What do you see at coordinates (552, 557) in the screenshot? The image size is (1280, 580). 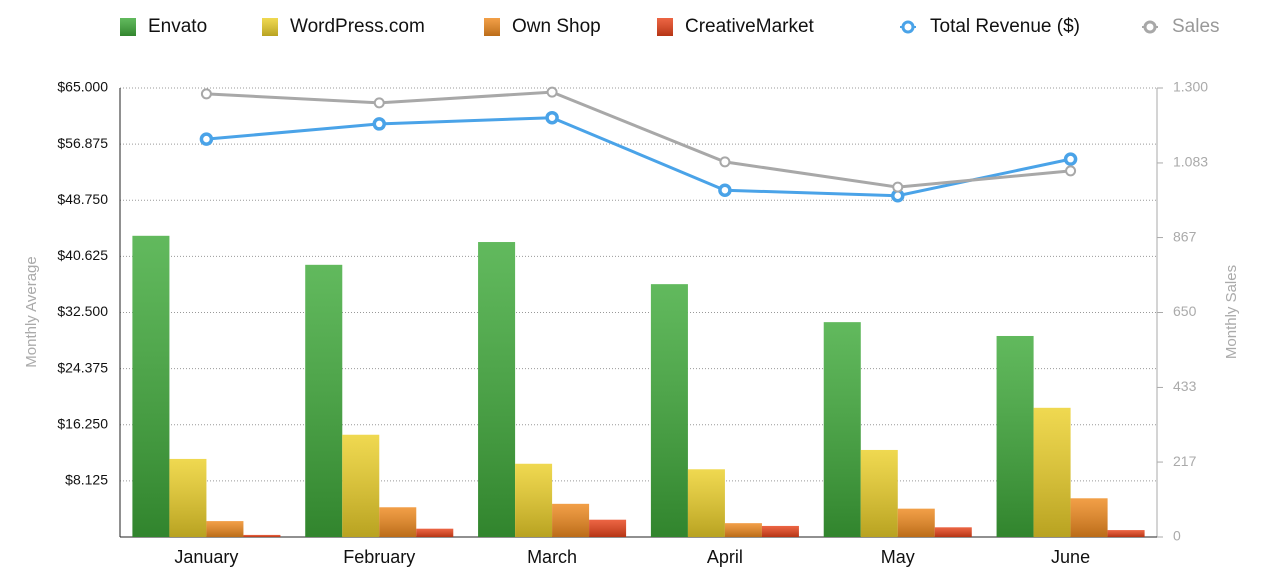 I see `x-tick-label: March` at bounding box center [552, 557].